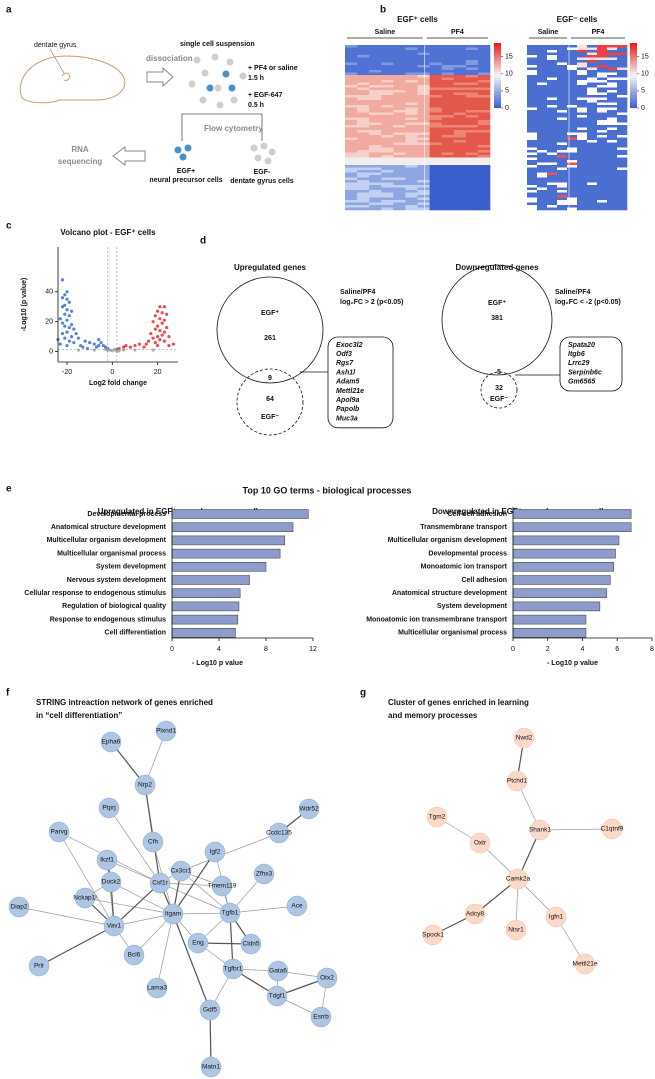  What do you see at coordinates (633, 75) in the screenshot?
I see `colorbar` at bounding box center [633, 75].